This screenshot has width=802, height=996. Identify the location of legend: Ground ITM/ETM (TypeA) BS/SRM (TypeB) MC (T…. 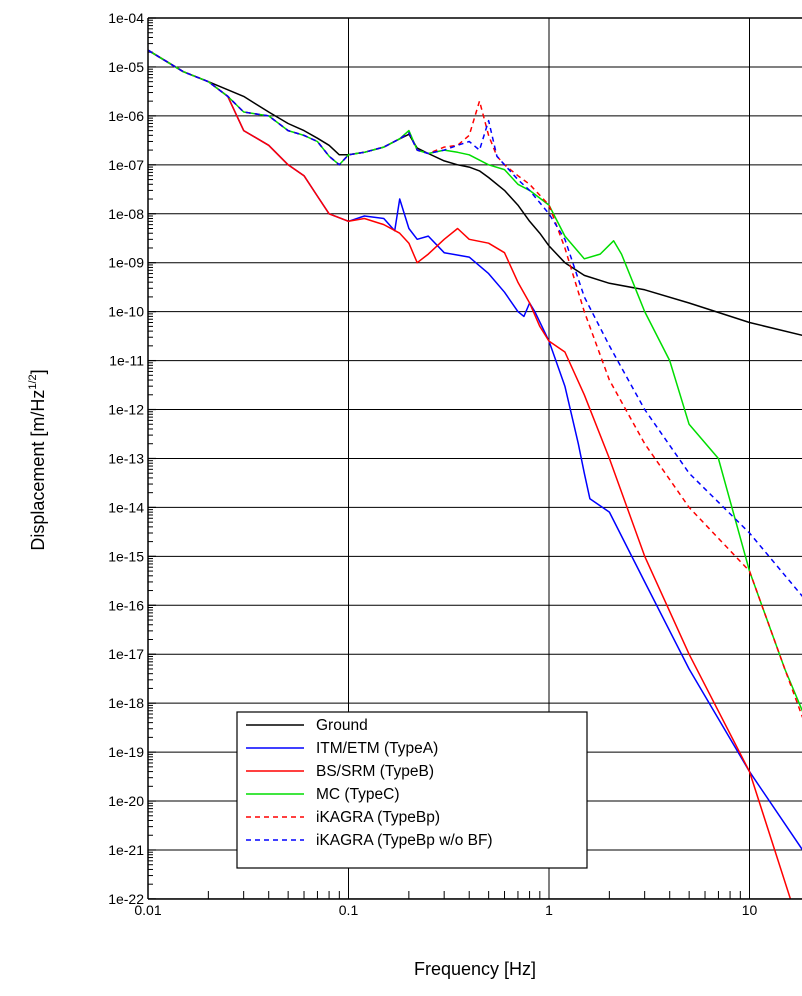
(412, 790).